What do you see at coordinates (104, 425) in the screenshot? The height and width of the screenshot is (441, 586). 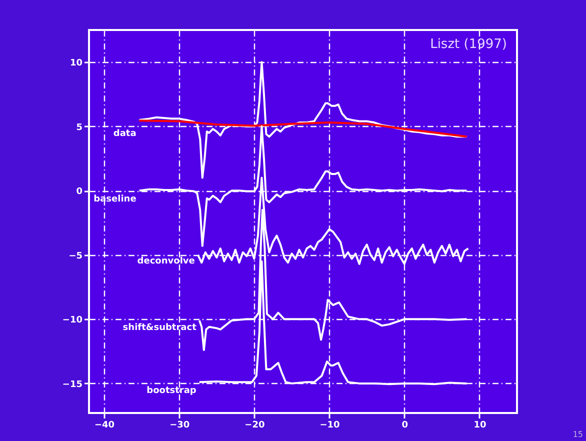 I see `x-tick-label: −40` at bounding box center [104, 425].